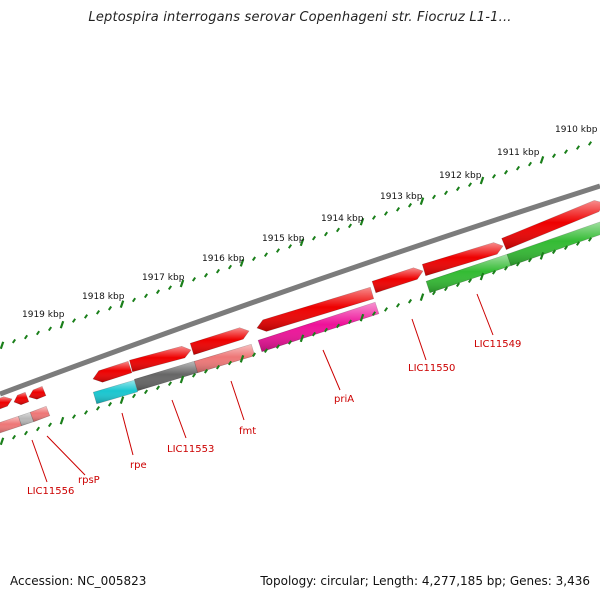 Image resolution: width=600 pixels, height=600 pixels. I want to click on gene-label: LIC11550, so click(431, 368).